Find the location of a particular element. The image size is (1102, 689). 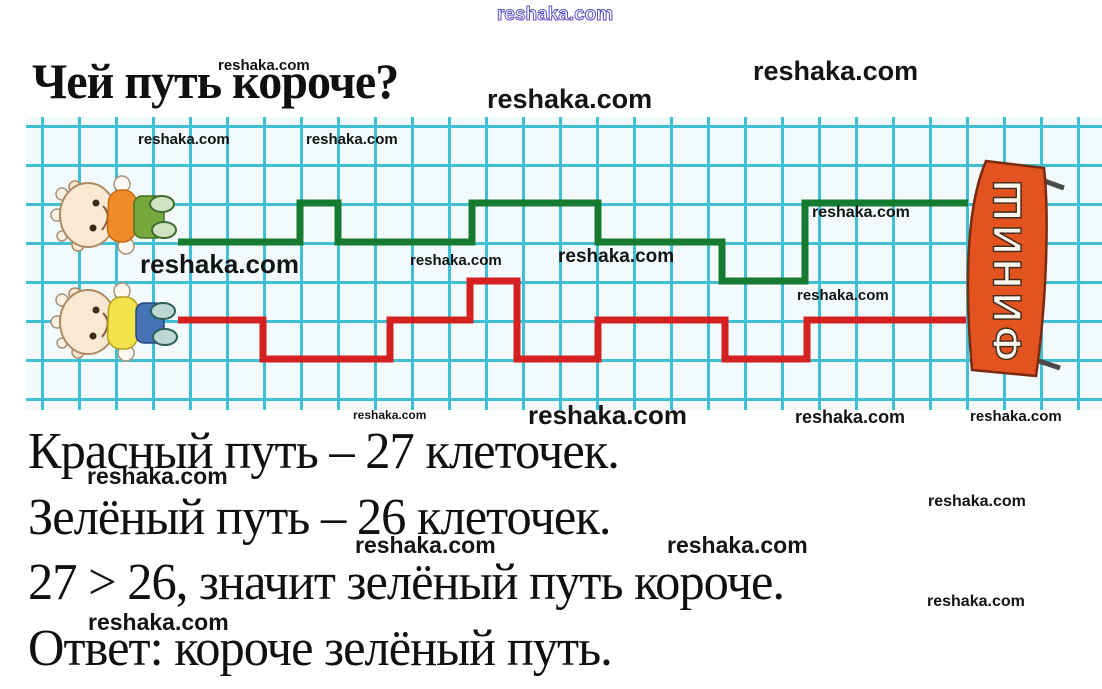

answer-line-final: Ответ: короче зелёный путь. is located at coordinates (320, 648).